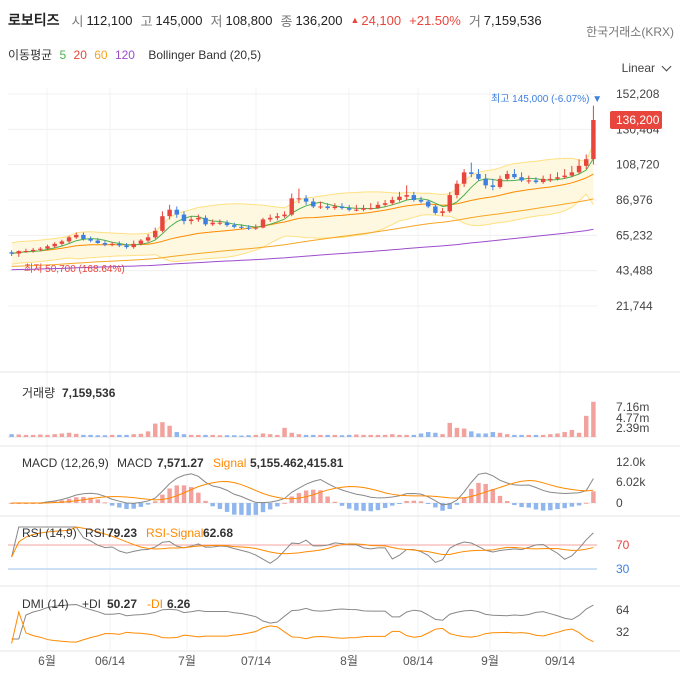 Image resolution: width=680 pixels, height=697 pixels. What do you see at coordinates (80, 55) in the screenshot?
I see `ma20-legend: 20` at bounding box center [80, 55].